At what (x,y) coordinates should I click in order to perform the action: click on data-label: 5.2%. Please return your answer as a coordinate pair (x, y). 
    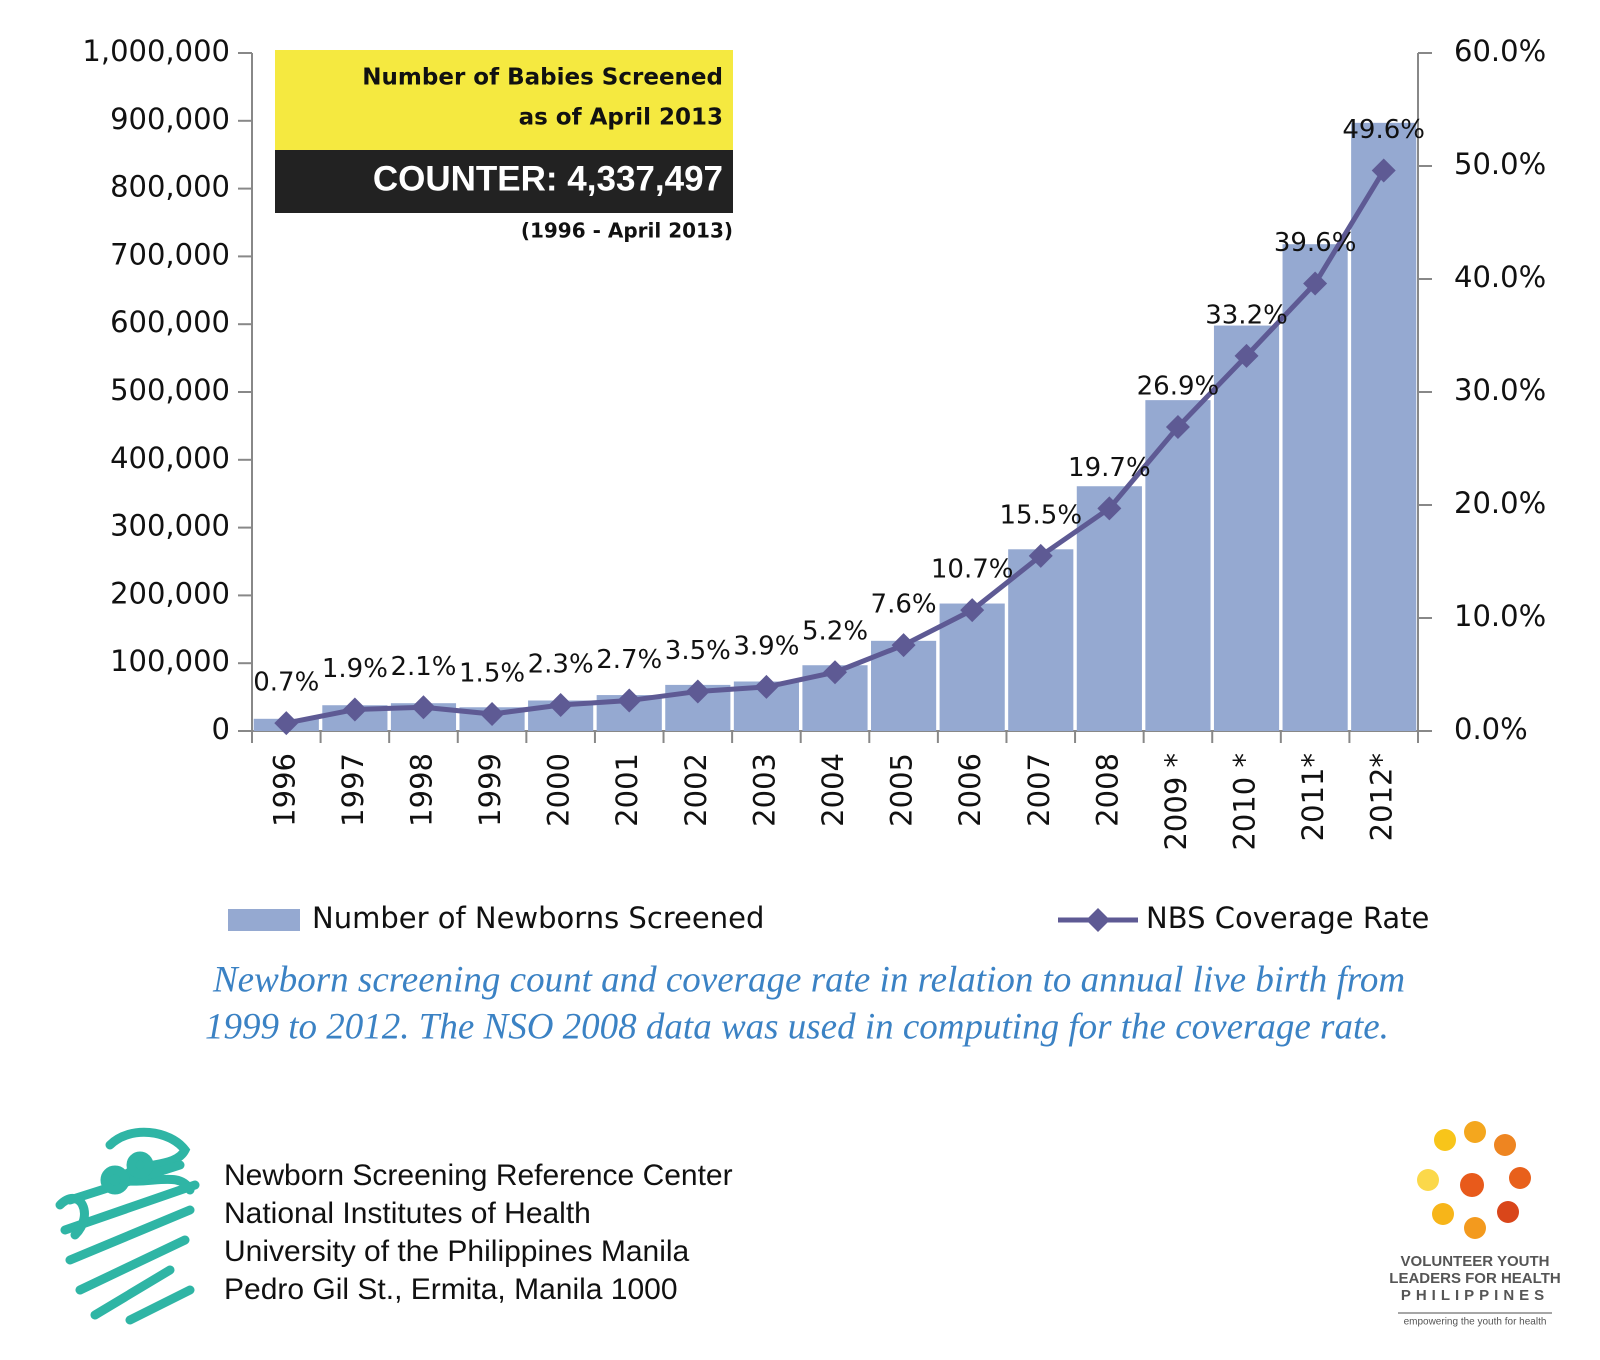
    Looking at the image, I should click on (835, 632).